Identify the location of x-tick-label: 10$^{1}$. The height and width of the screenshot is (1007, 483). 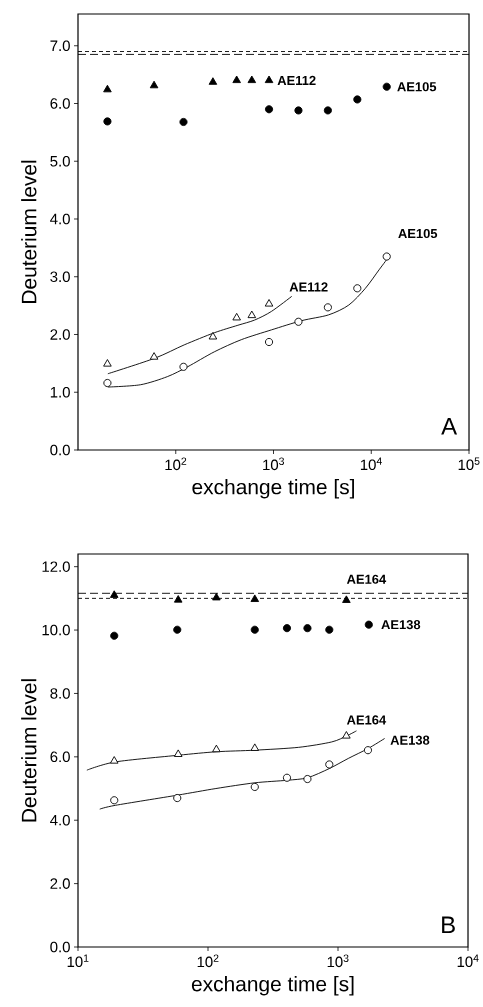
(78, 961).